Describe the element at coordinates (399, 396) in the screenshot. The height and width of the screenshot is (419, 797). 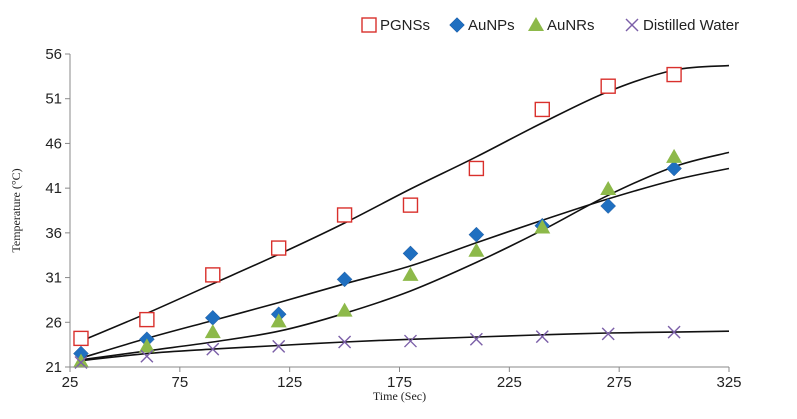
I see `x-axis-title: Time (Sec)` at that location.